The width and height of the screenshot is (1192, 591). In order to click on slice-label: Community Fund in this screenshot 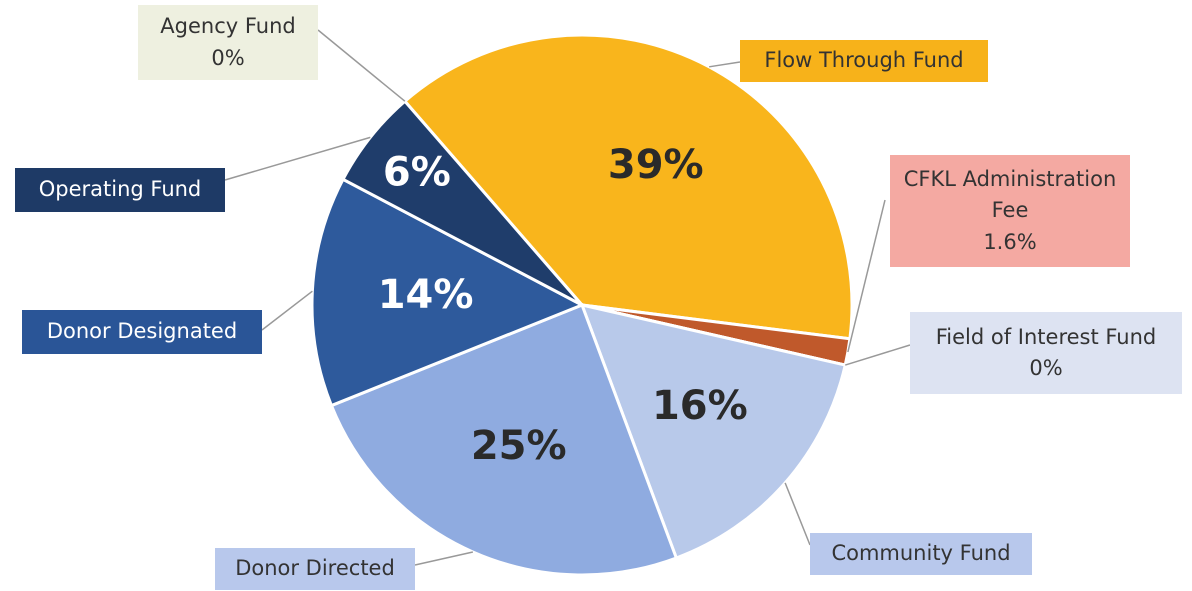, I will do `click(921, 554)`.